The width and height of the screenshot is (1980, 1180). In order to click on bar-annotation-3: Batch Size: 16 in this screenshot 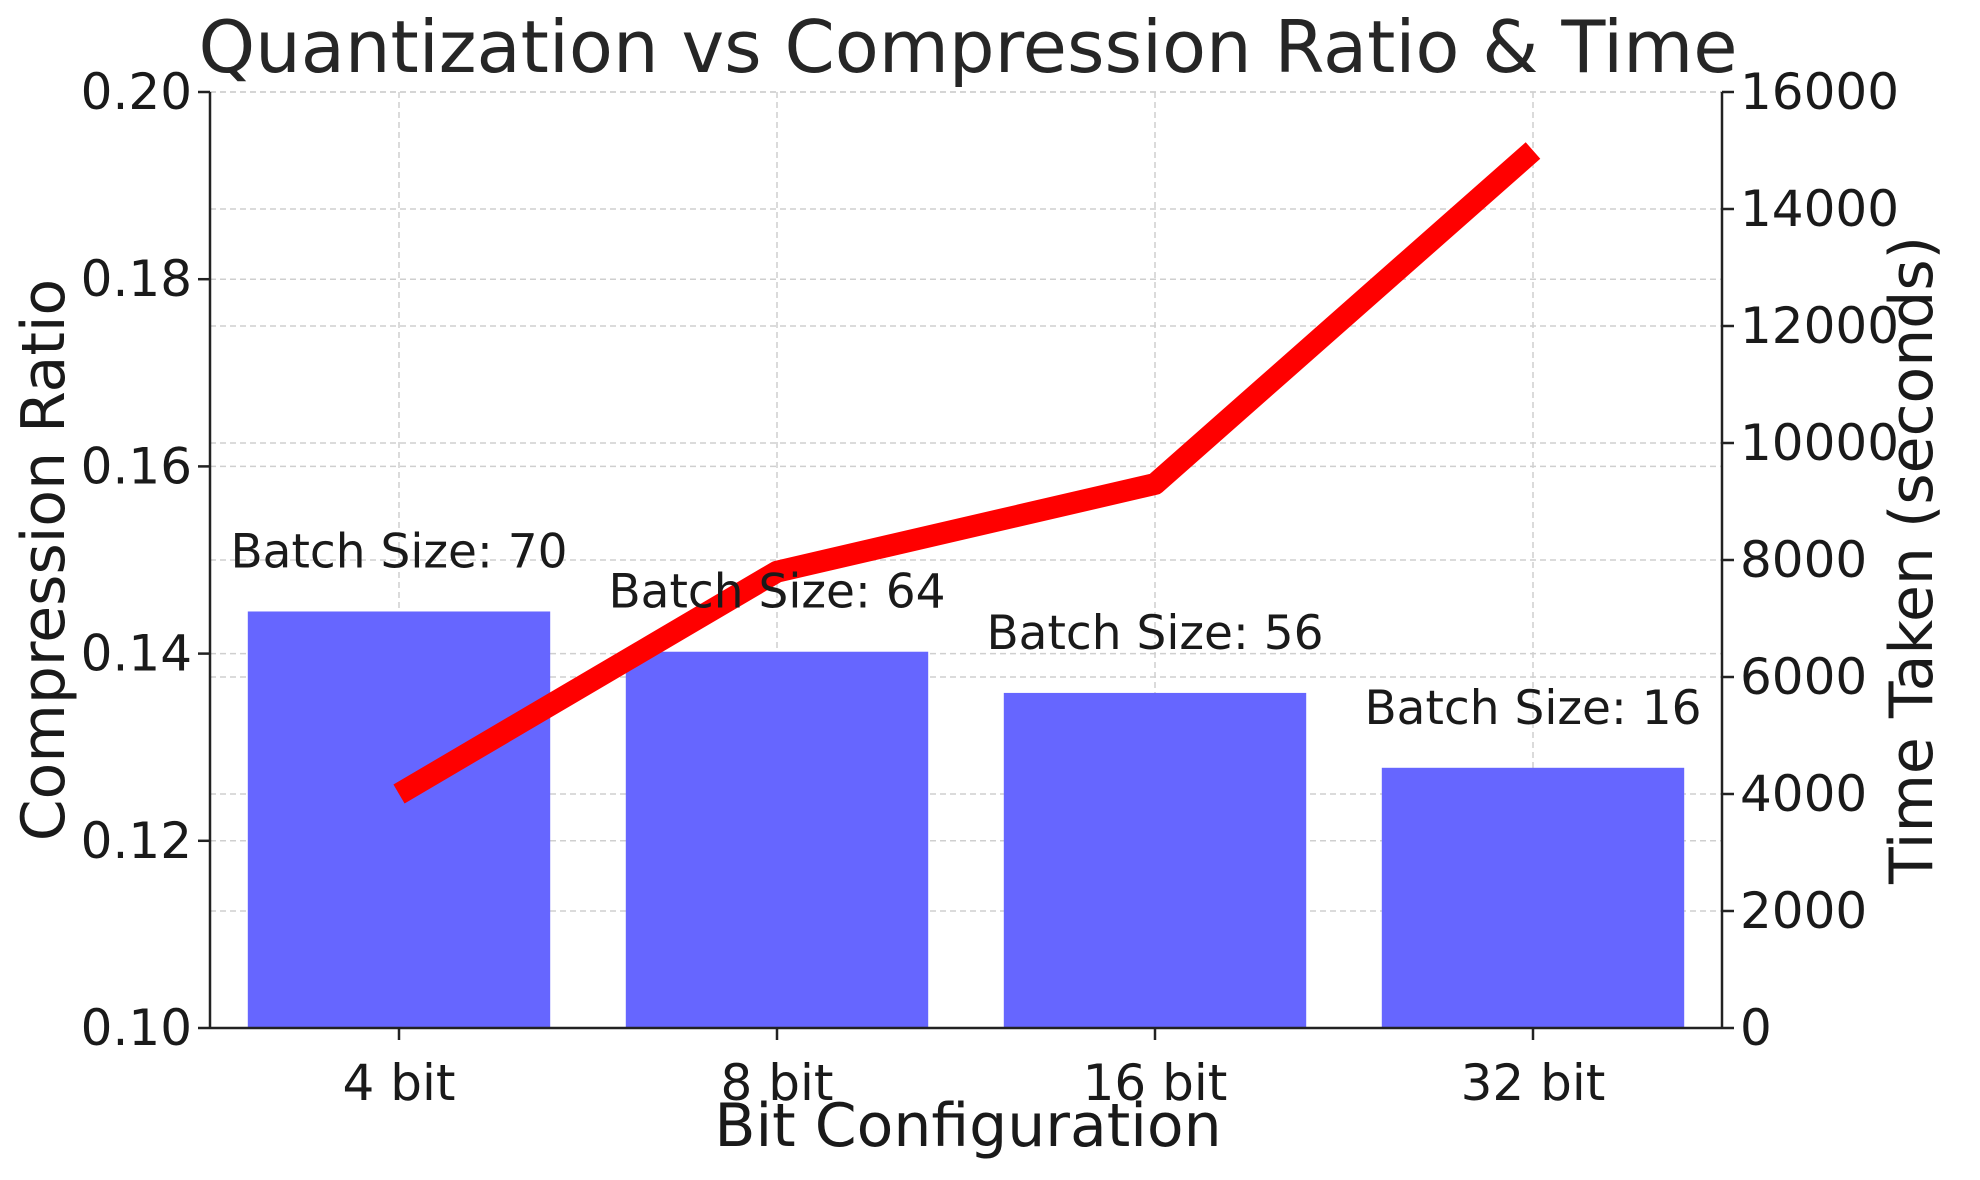, I will do `click(1532, 708)`.